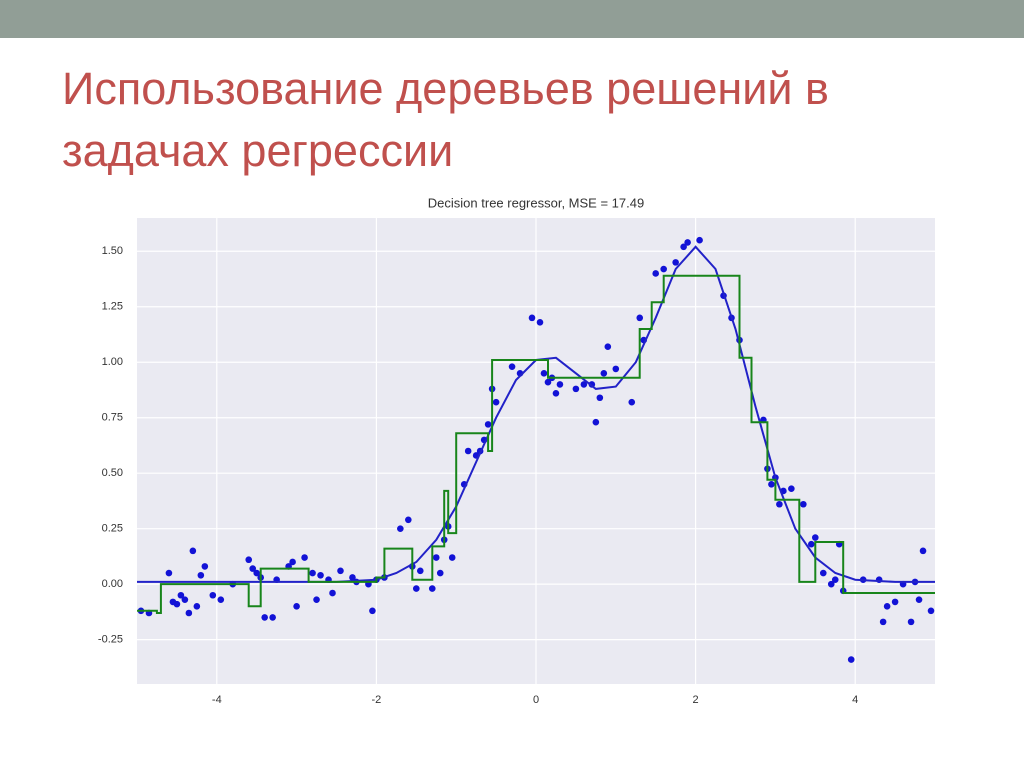  What do you see at coordinates (112, 362) in the screenshot?
I see `y-tick-label: 1.00` at bounding box center [112, 362].